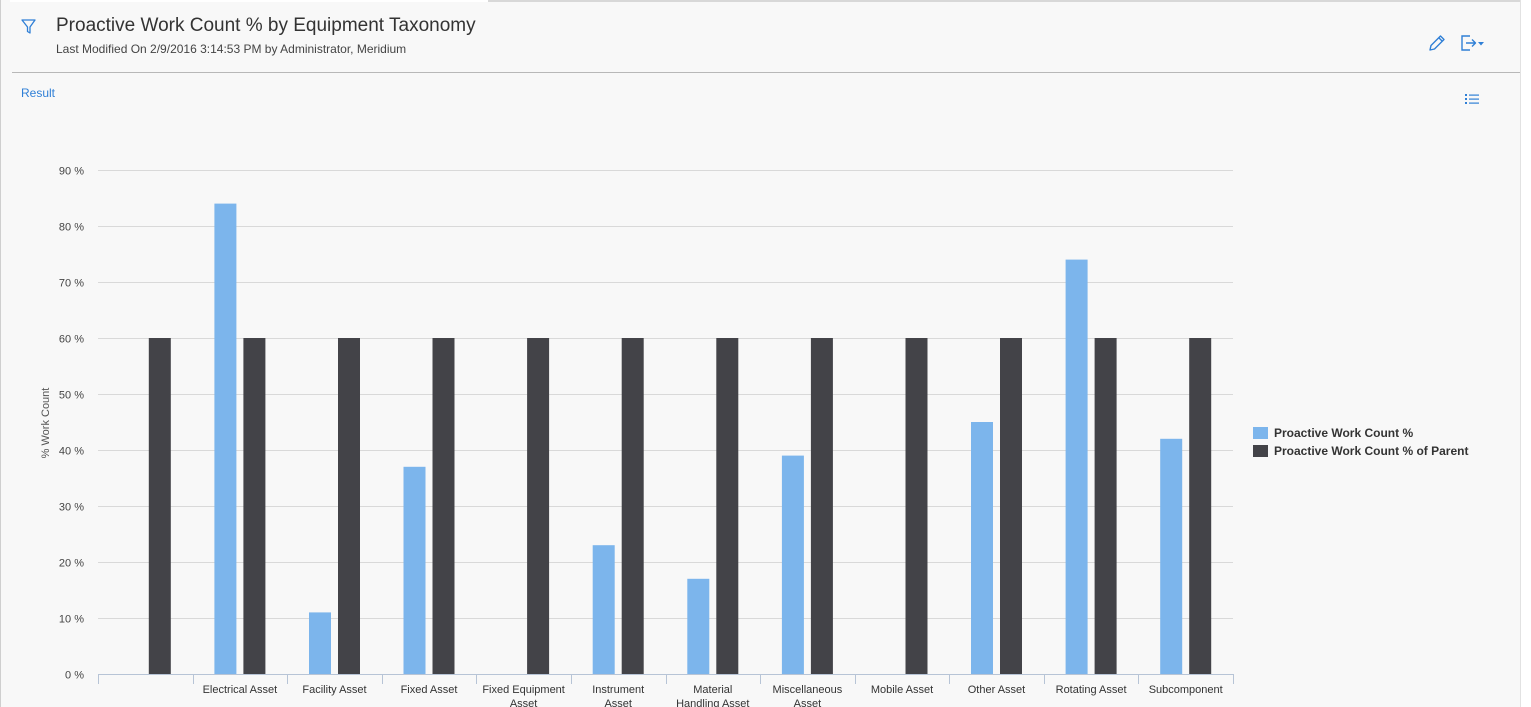 The height and width of the screenshot is (707, 1531). Describe the element at coordinates (71, 508) in the screenshot. I see `y-tick-label: 30 %` at that location.